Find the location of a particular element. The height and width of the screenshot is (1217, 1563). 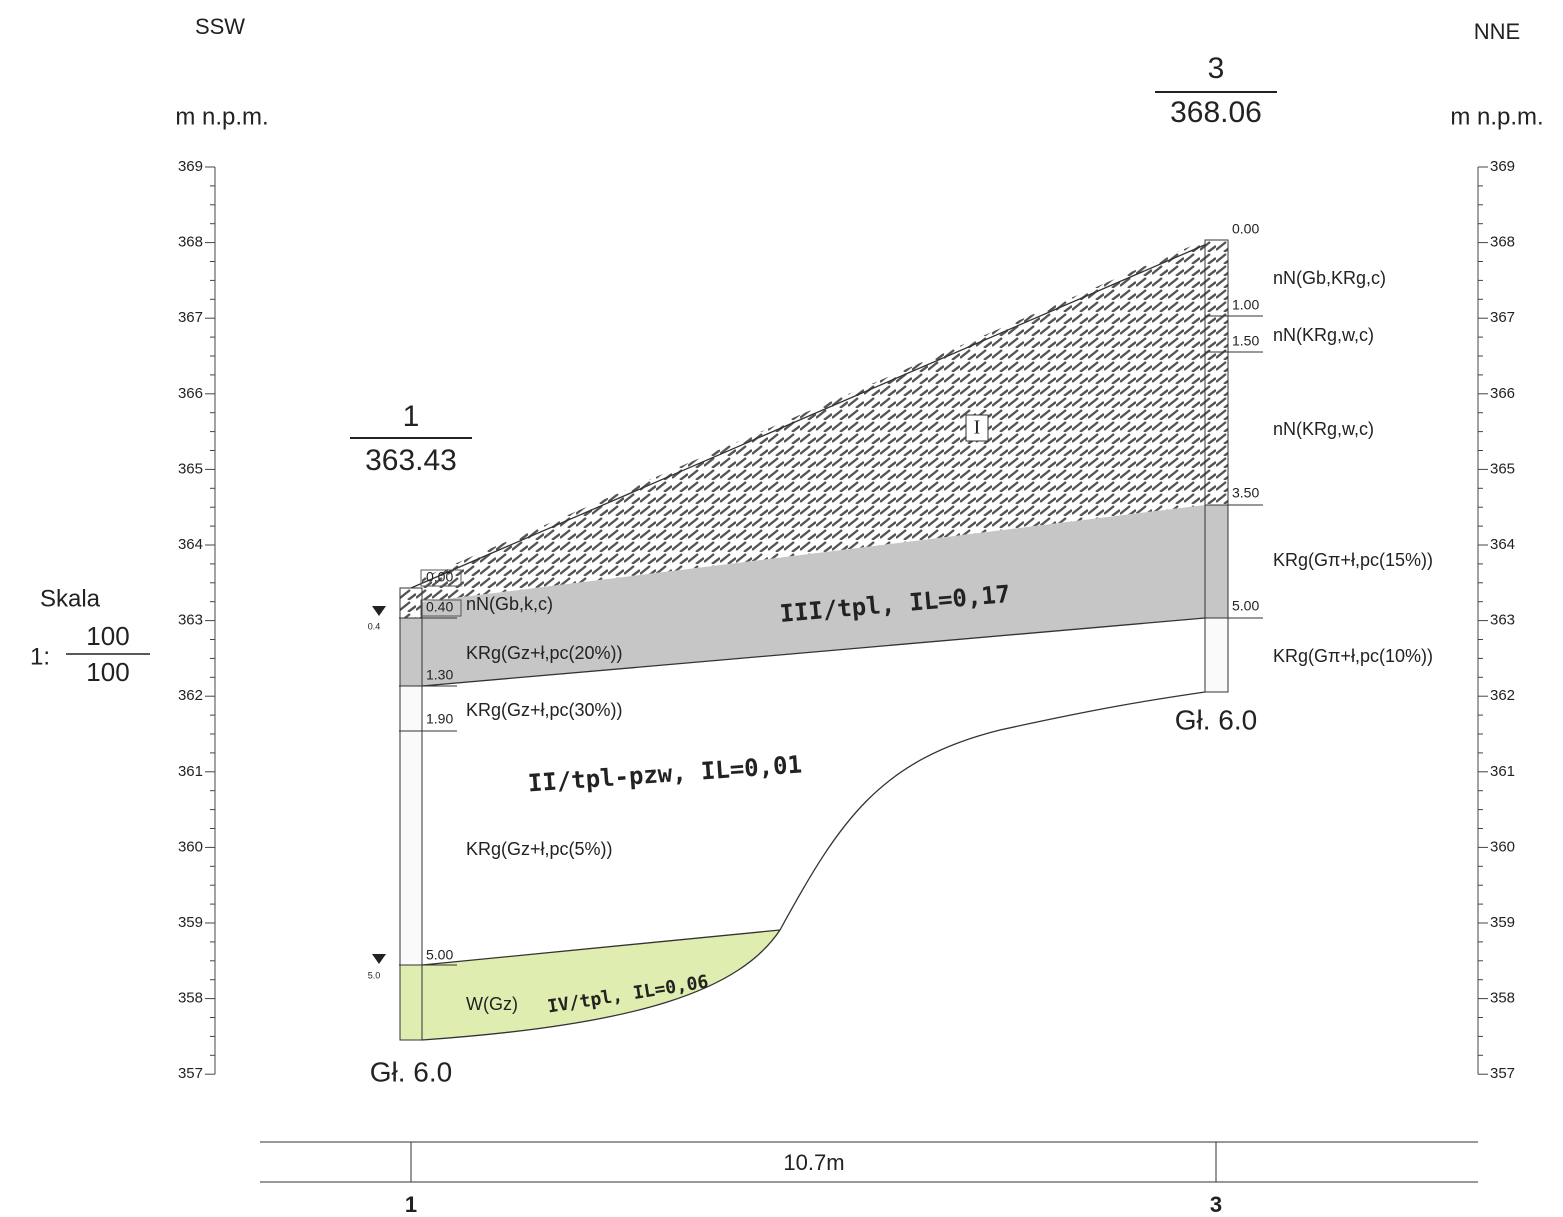

direction: NNE is located at coordinates (1497, 31).